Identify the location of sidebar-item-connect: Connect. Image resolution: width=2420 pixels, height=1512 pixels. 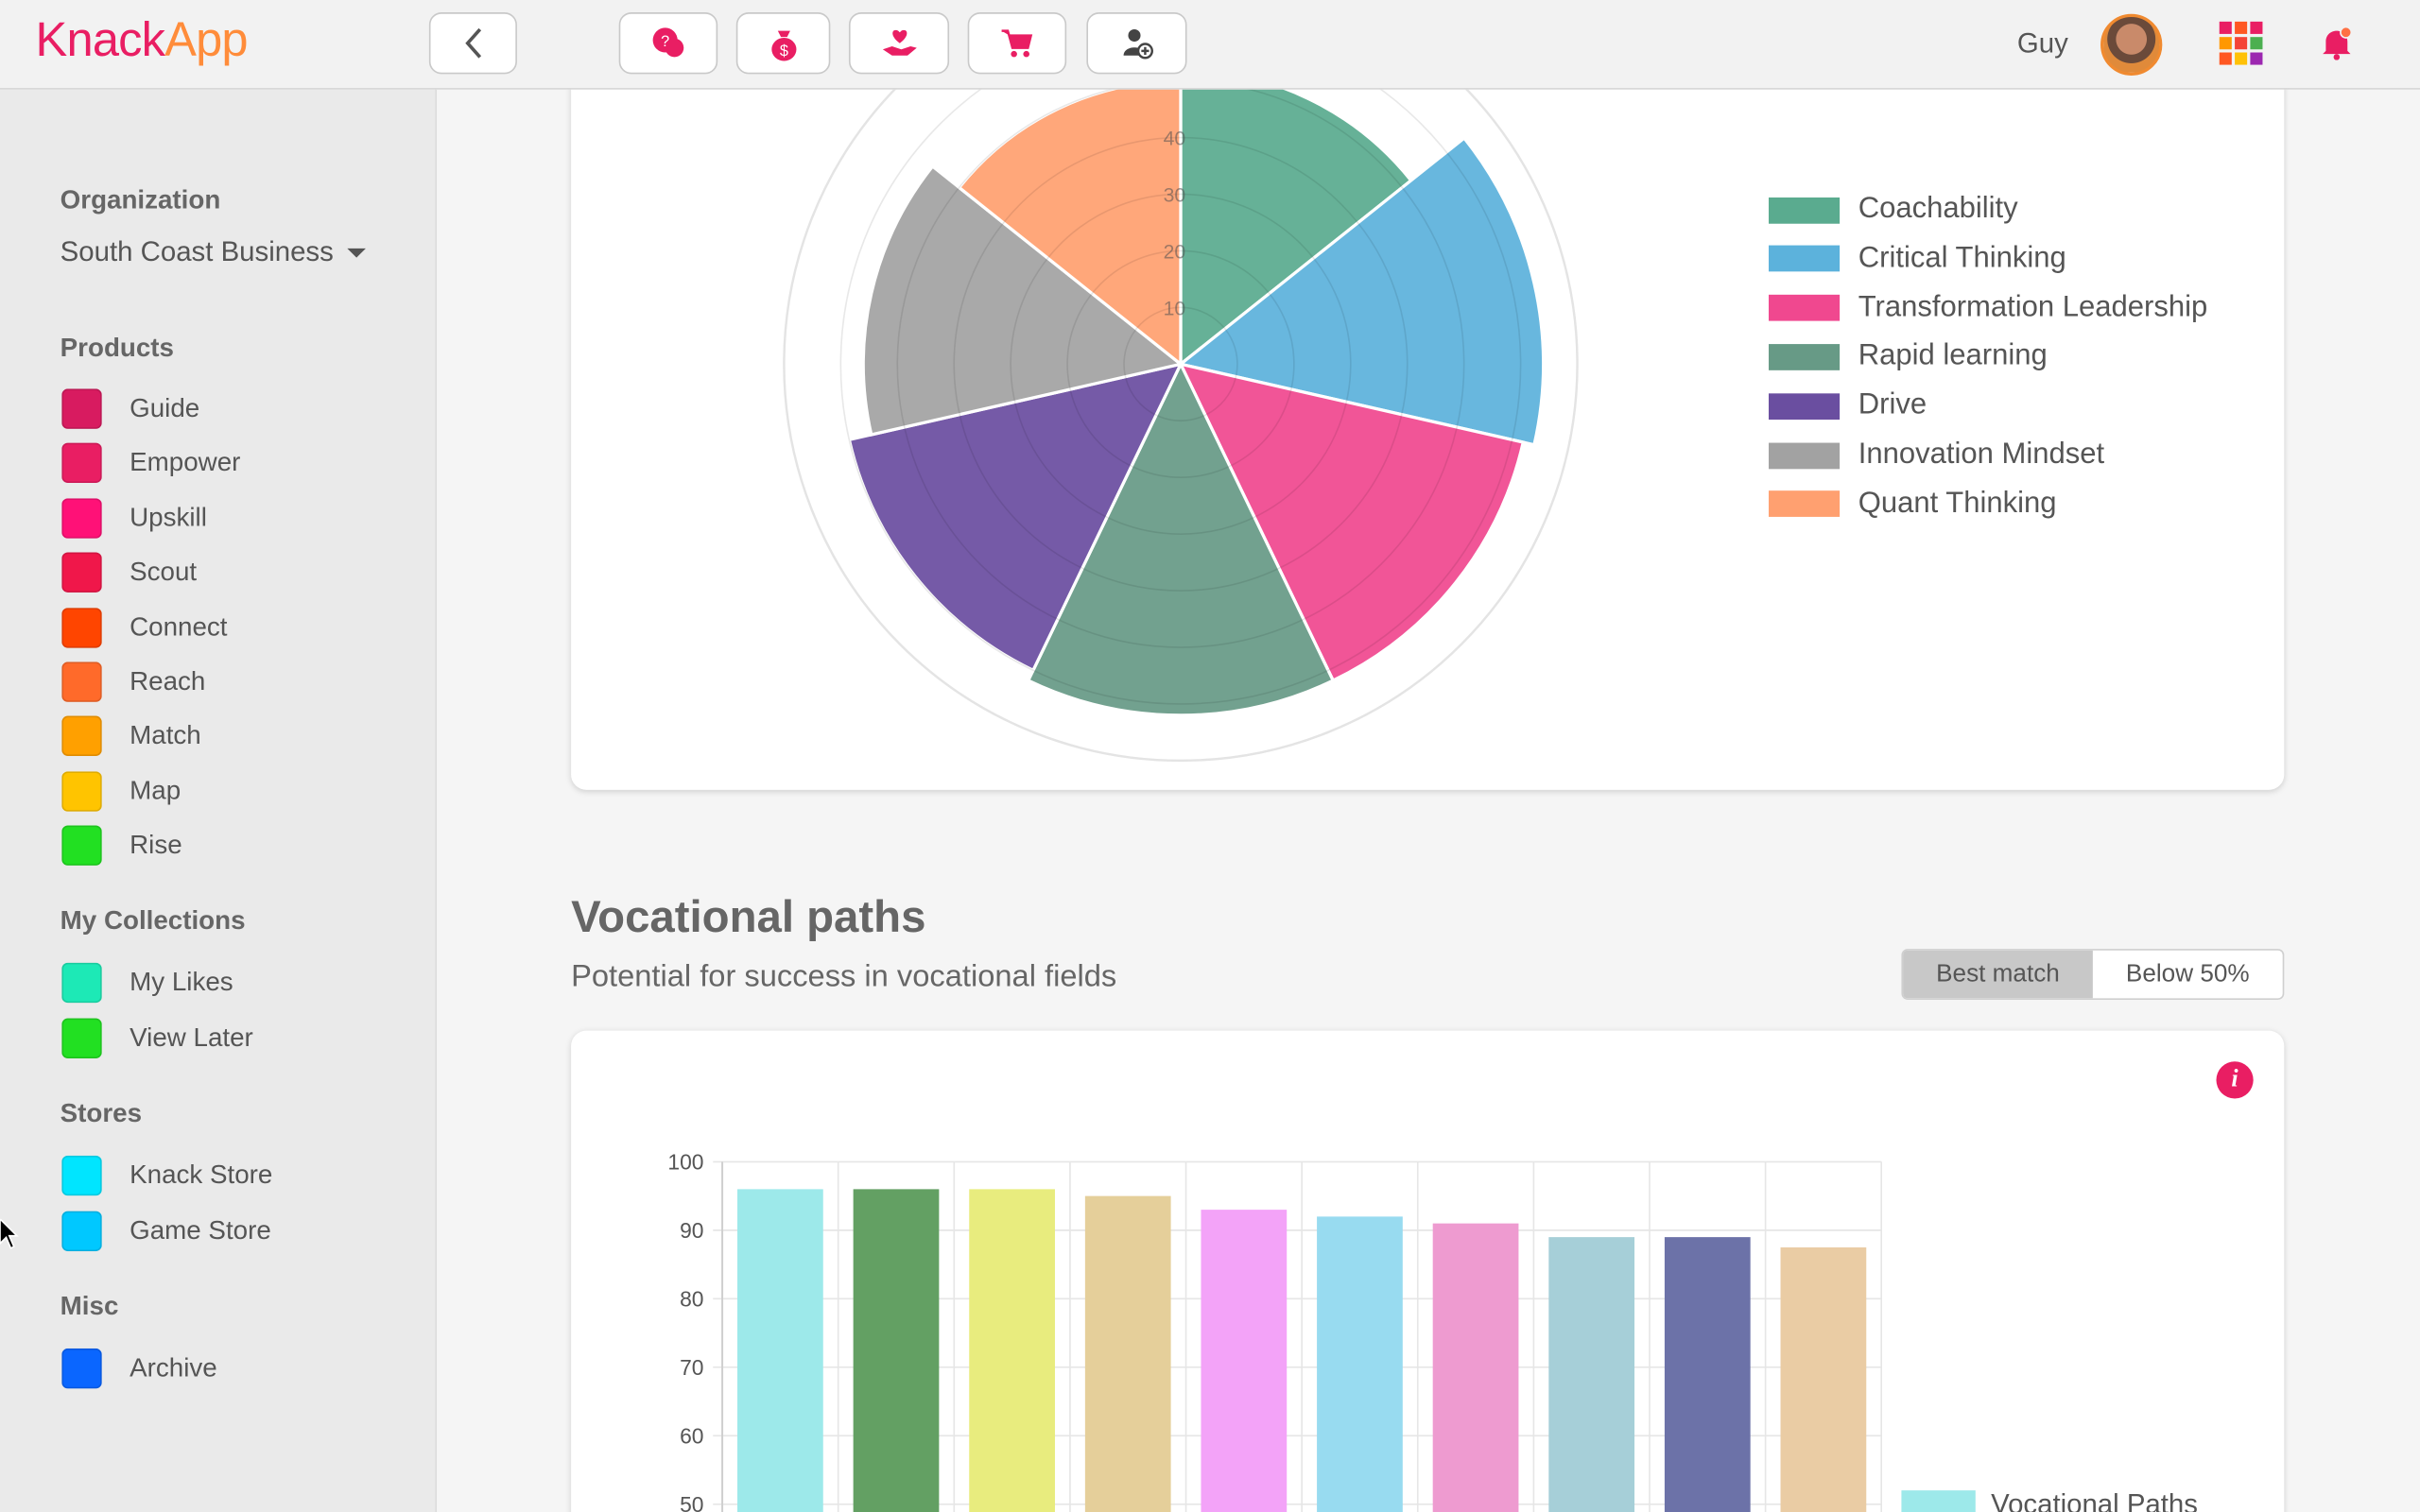
(145, 627).